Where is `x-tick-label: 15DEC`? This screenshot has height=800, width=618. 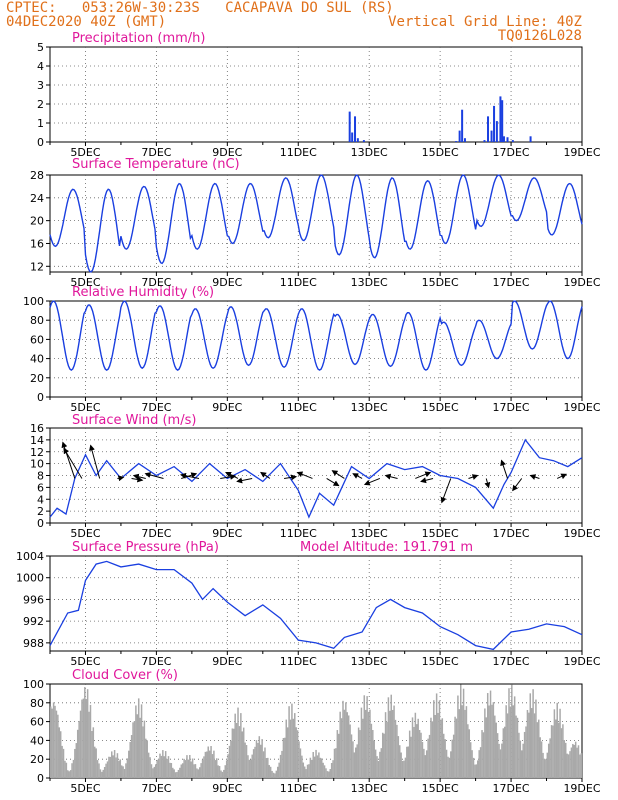 x-tick-label: 15DEC is located at coordinates (440, 282).